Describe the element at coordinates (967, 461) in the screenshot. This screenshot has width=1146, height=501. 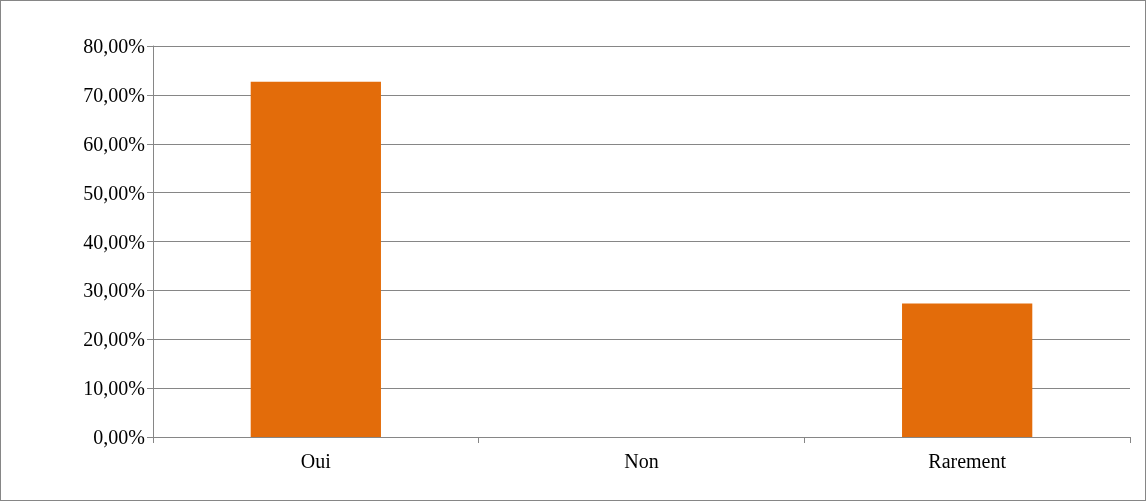
I see `x-tick-label: Rarement` at that location.